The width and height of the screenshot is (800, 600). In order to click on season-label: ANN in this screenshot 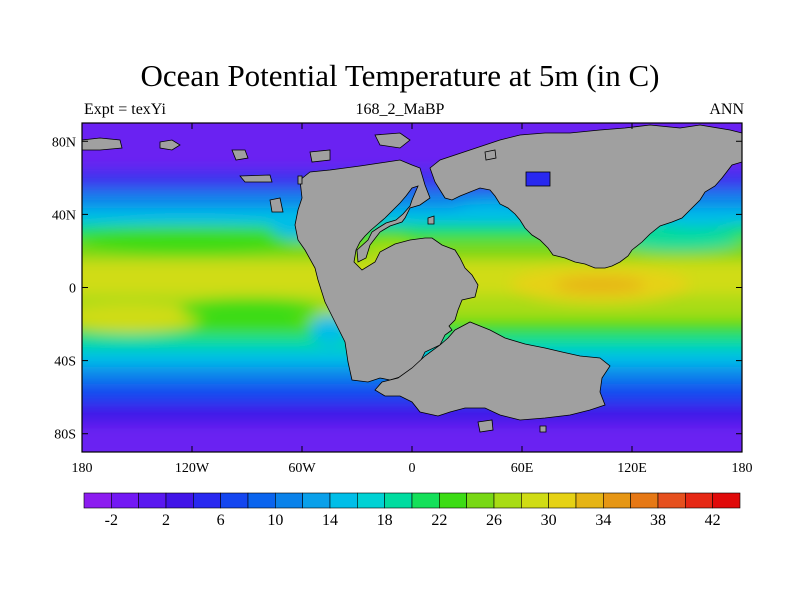, I will do `click(726, 109)`.